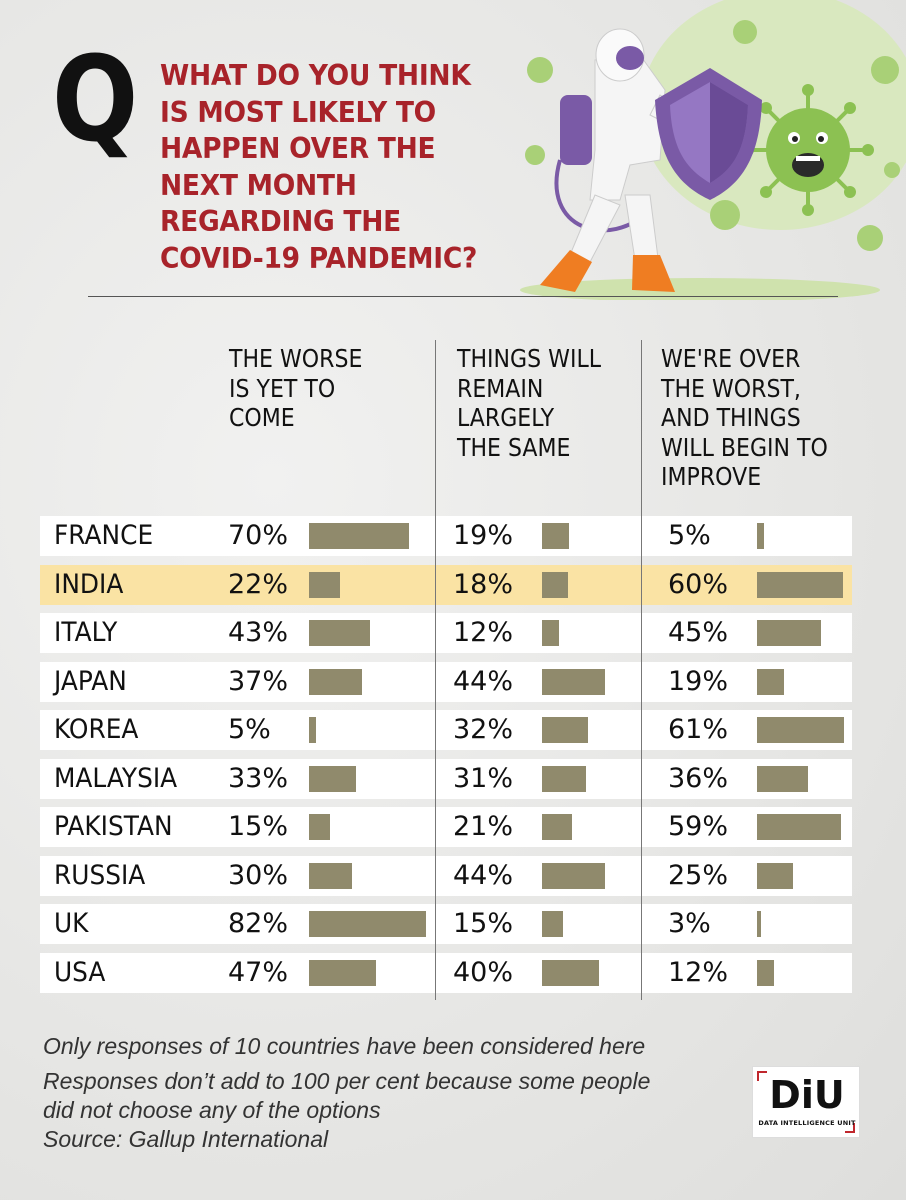 This screenshot has height=1200, width=906. I want to click on percent-label: 82%, so click(258, 923).